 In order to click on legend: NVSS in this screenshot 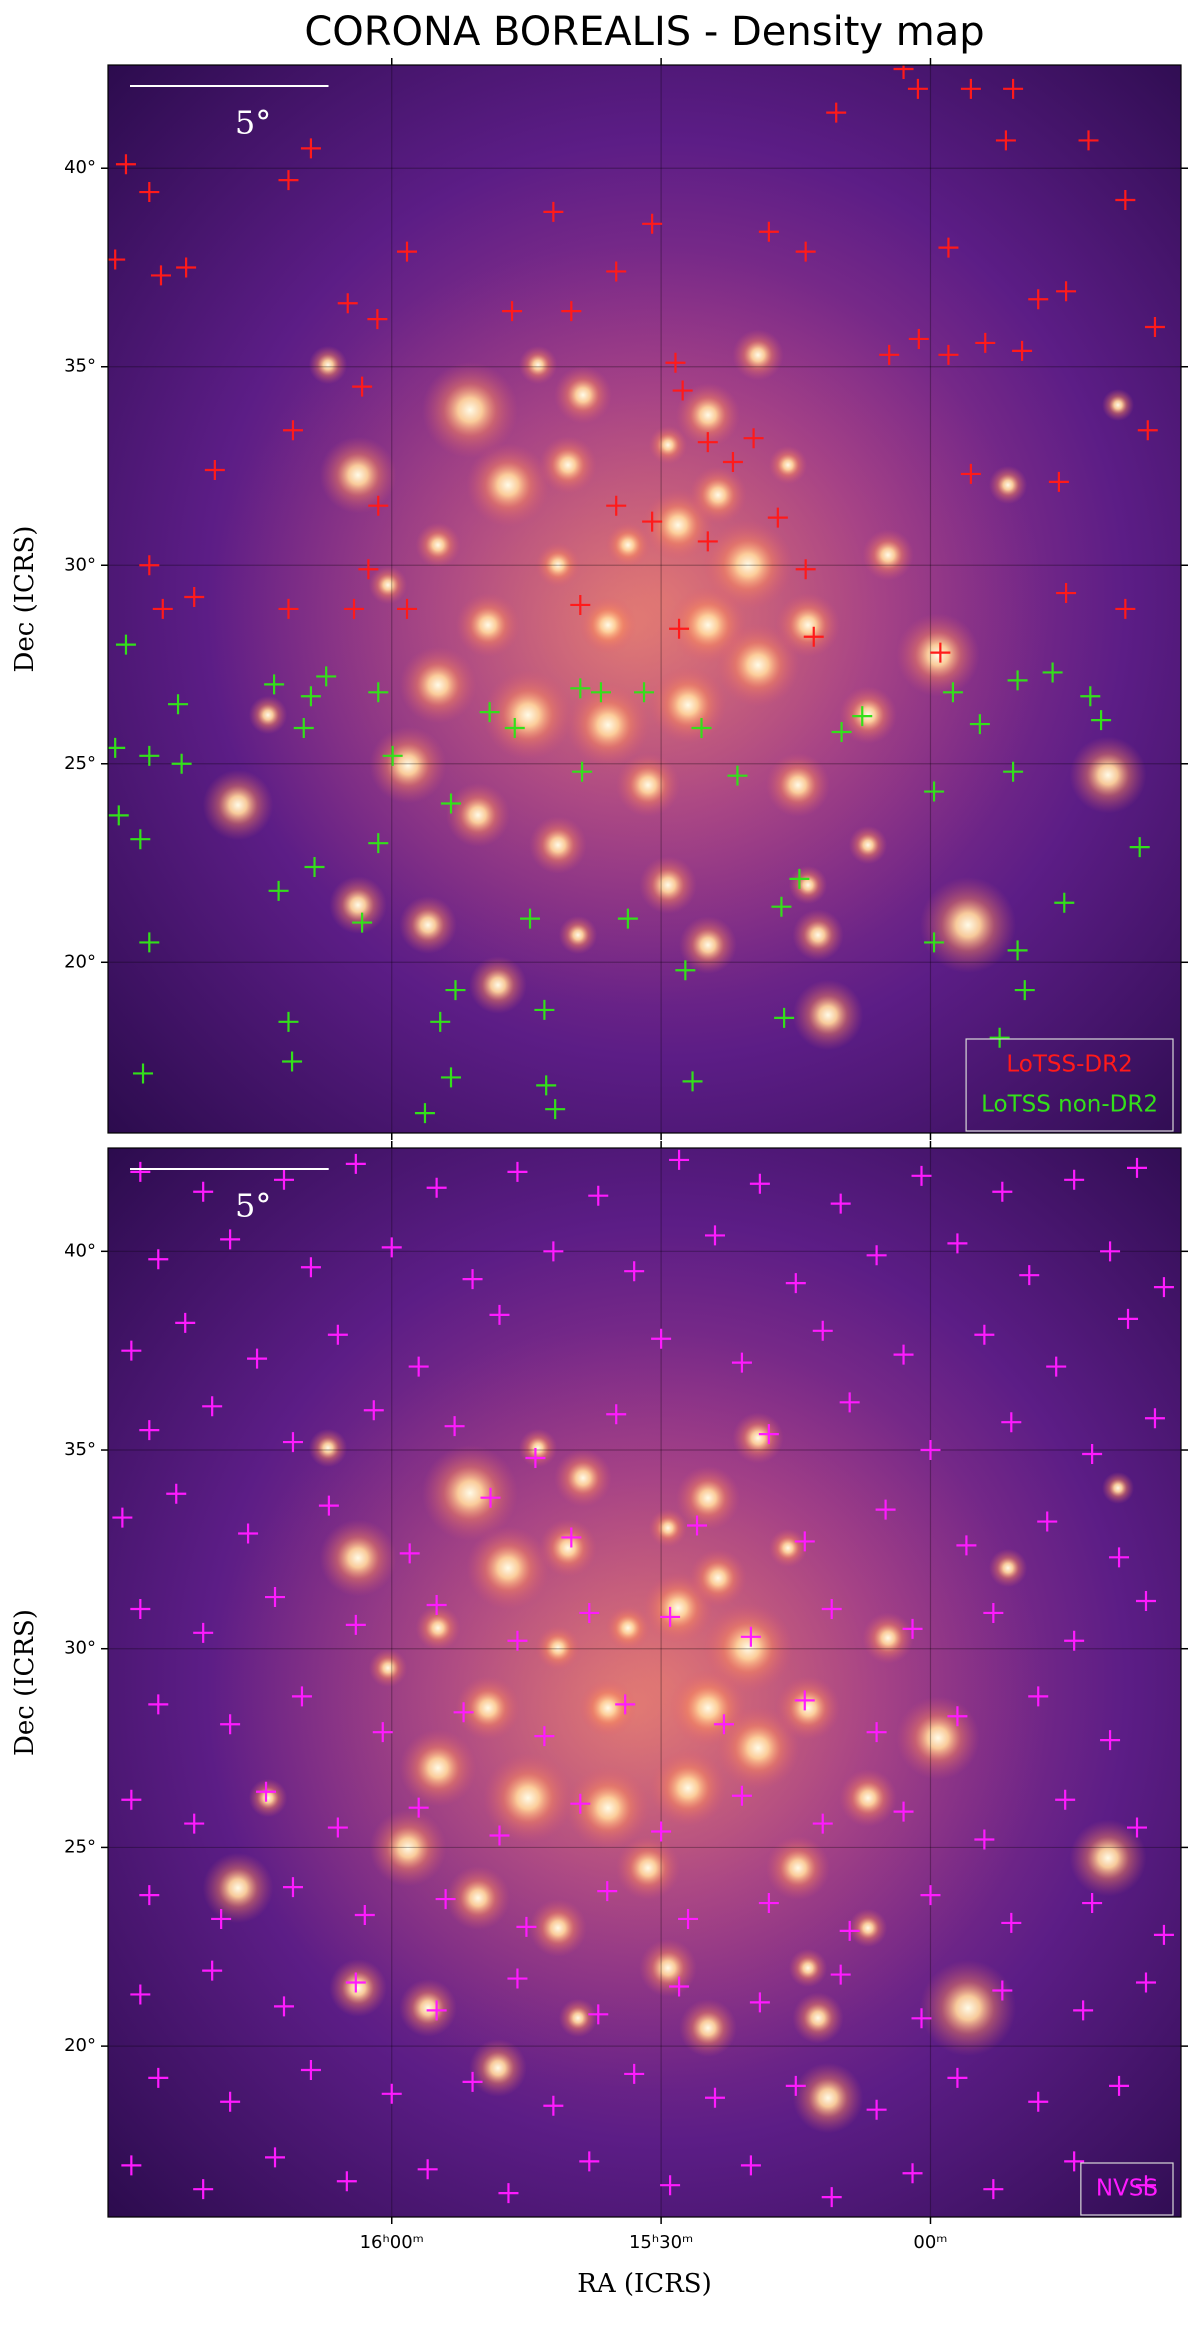, I will do `click(1127, 2189)`.